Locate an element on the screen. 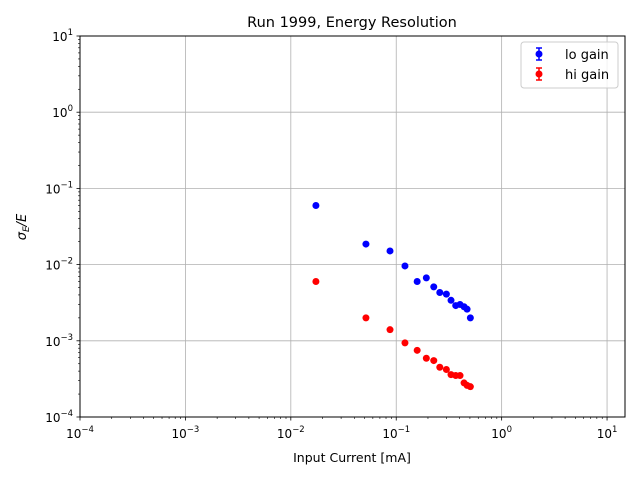 This screenshot has height=480, width=640. legend-label: hi gain is located at coordinates (587, 75).